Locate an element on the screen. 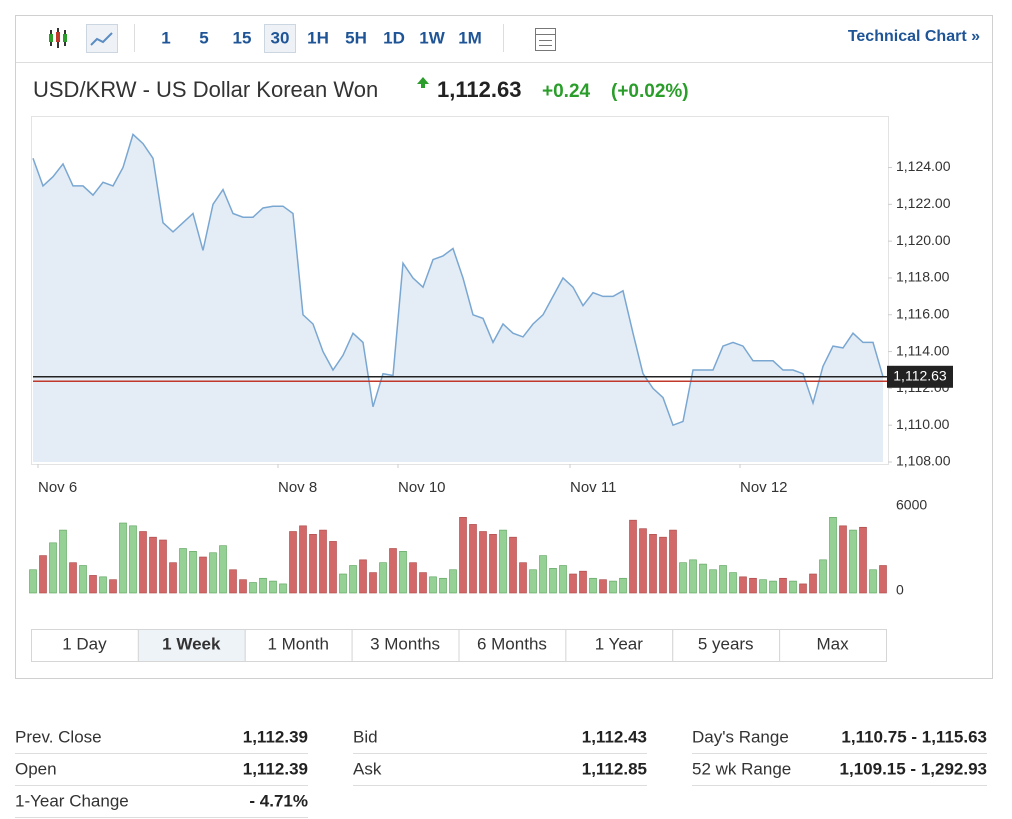 Image resolution: width=1012 pixels, height=819 pixels. x-tick-label: Nov 6 is located at coordinates (57, 487).